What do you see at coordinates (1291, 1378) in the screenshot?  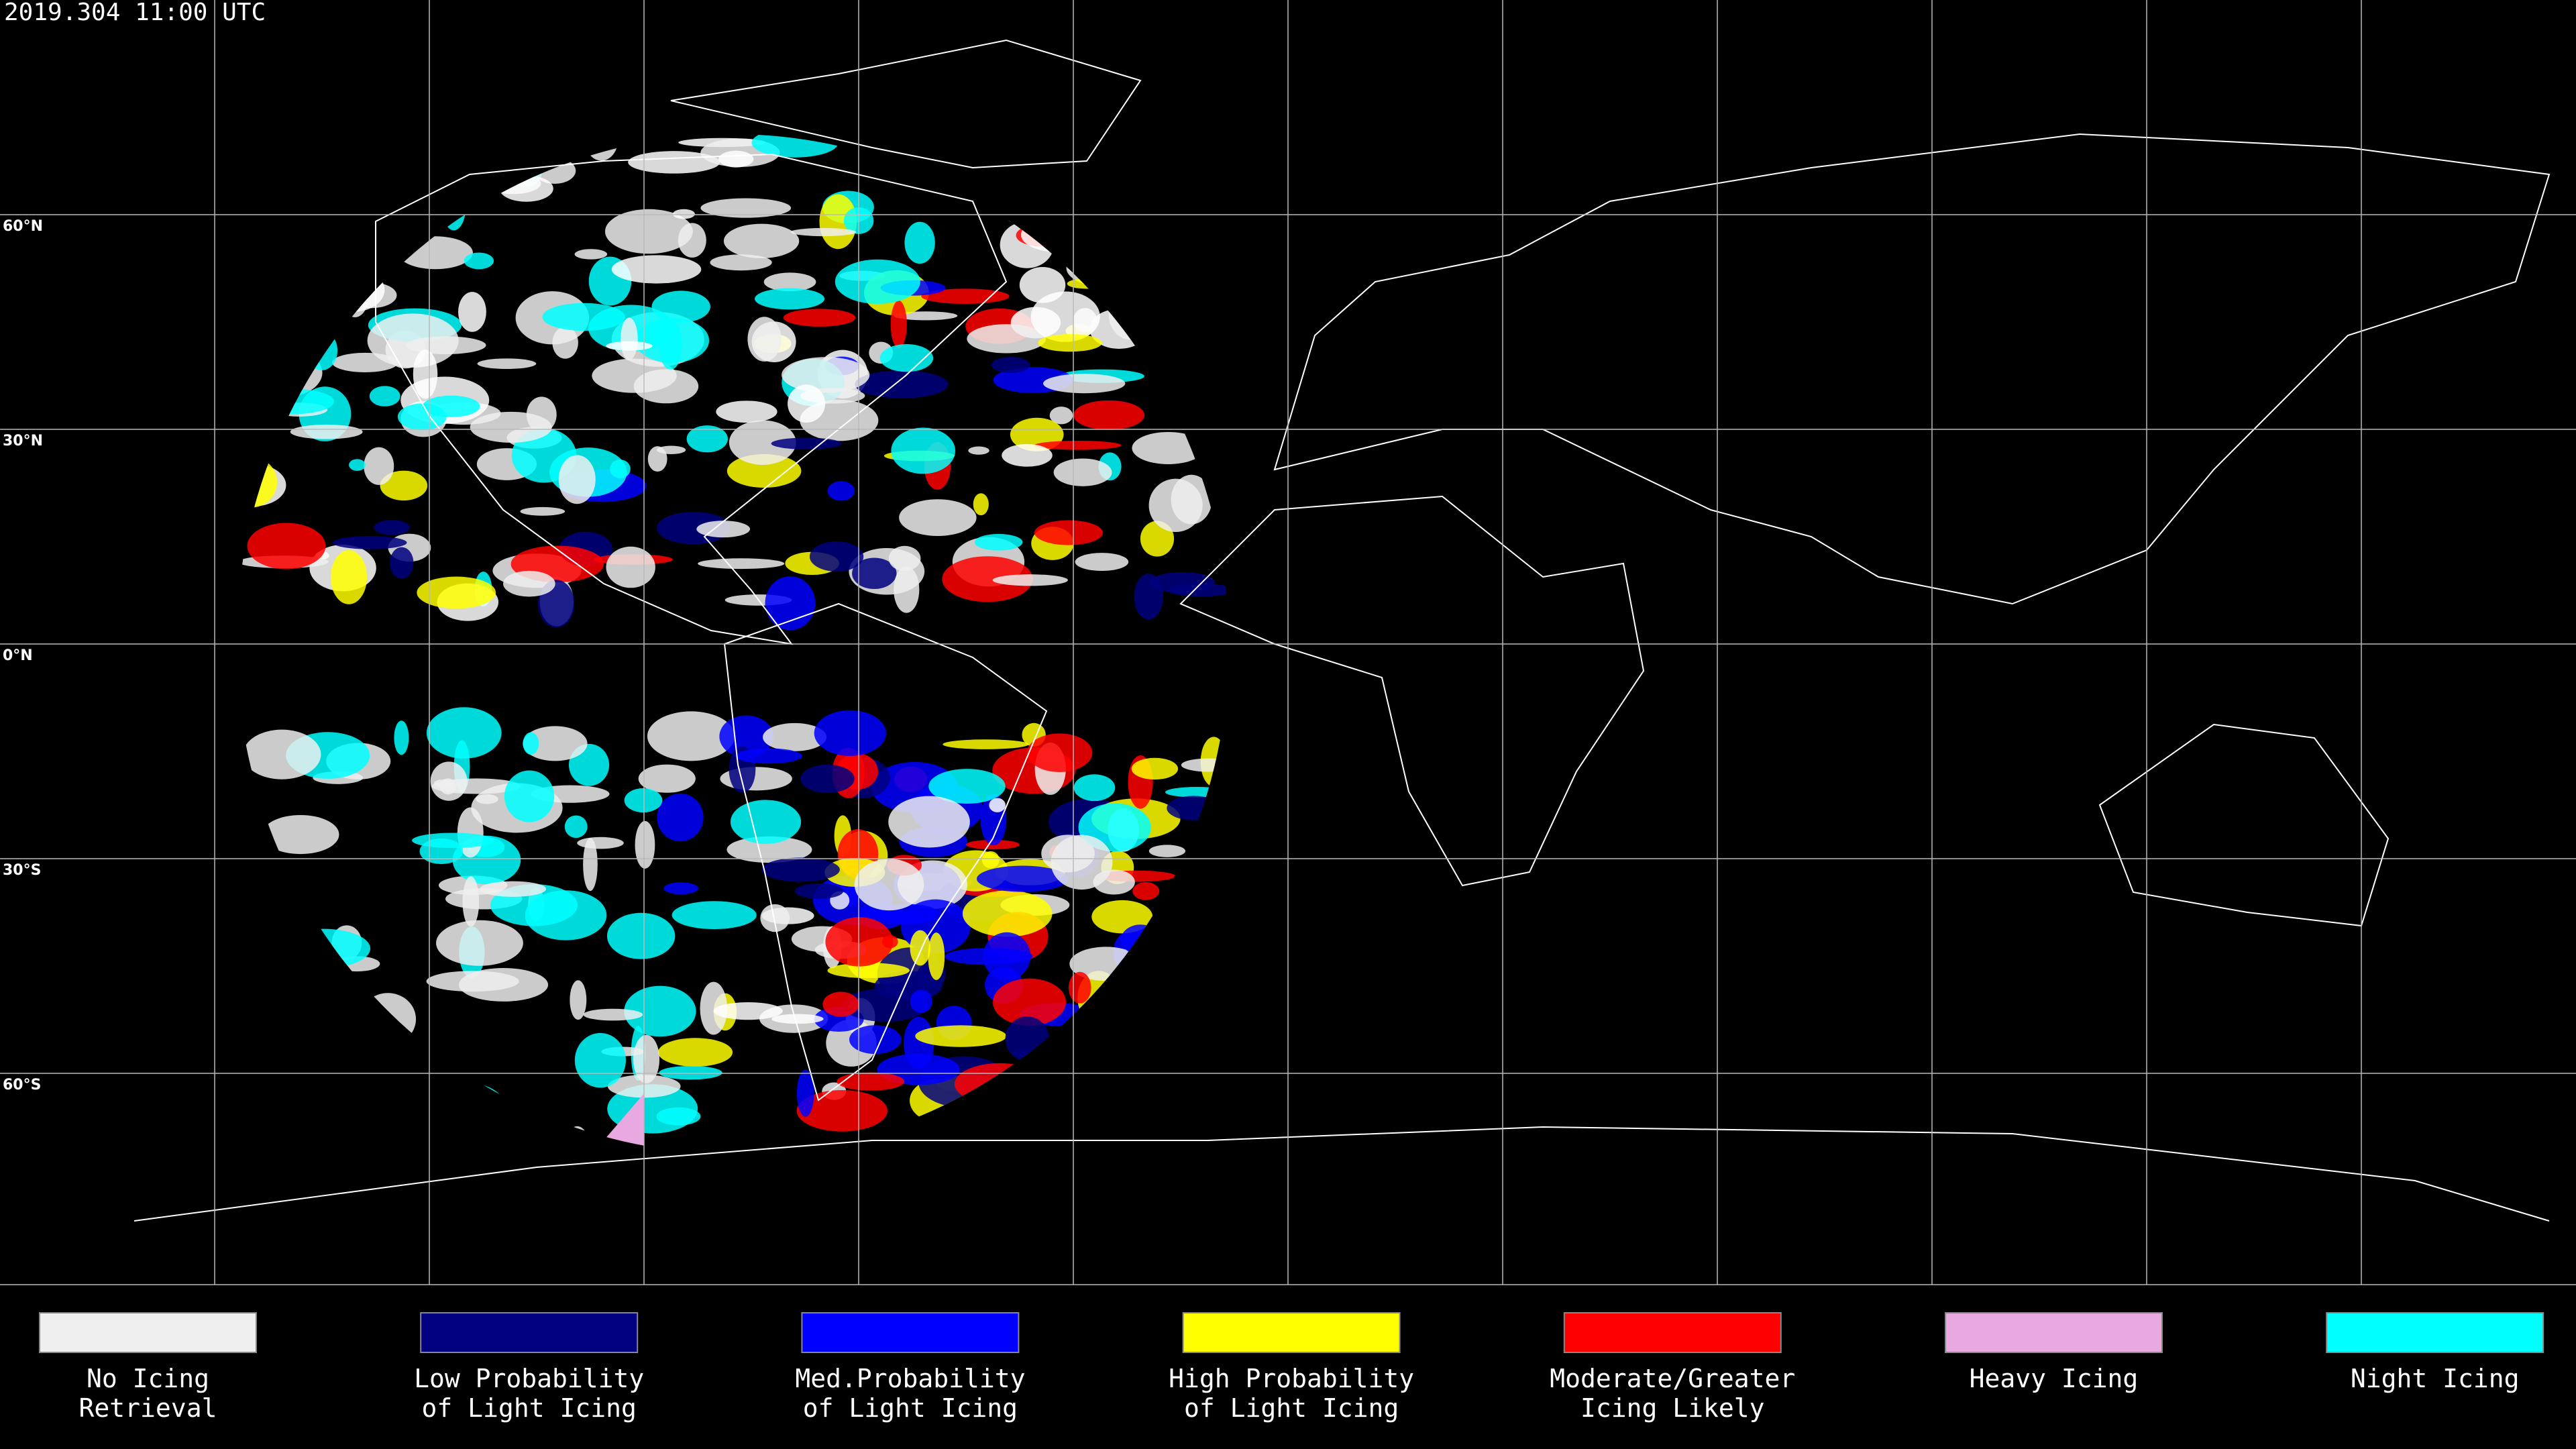 I see `legend-label: High Probability` at bounding box center [1291, 1378].